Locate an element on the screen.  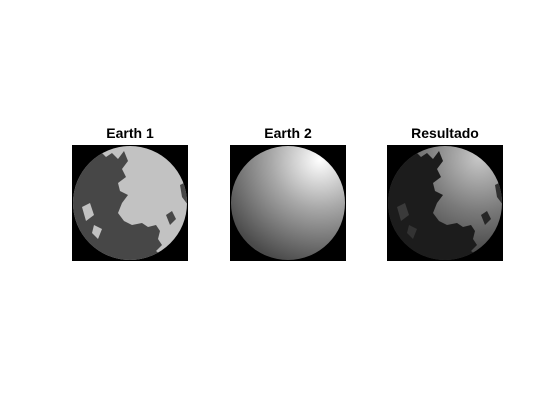
earth-2-sphere is located at coordinates (288, 203).